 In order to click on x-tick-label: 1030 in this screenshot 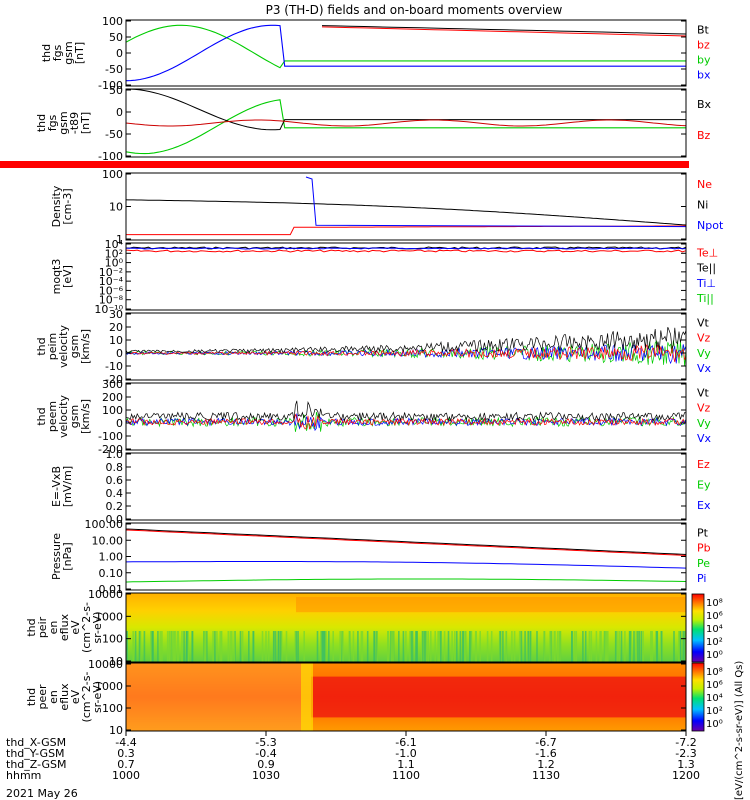, I will do `click(266, 775)`.